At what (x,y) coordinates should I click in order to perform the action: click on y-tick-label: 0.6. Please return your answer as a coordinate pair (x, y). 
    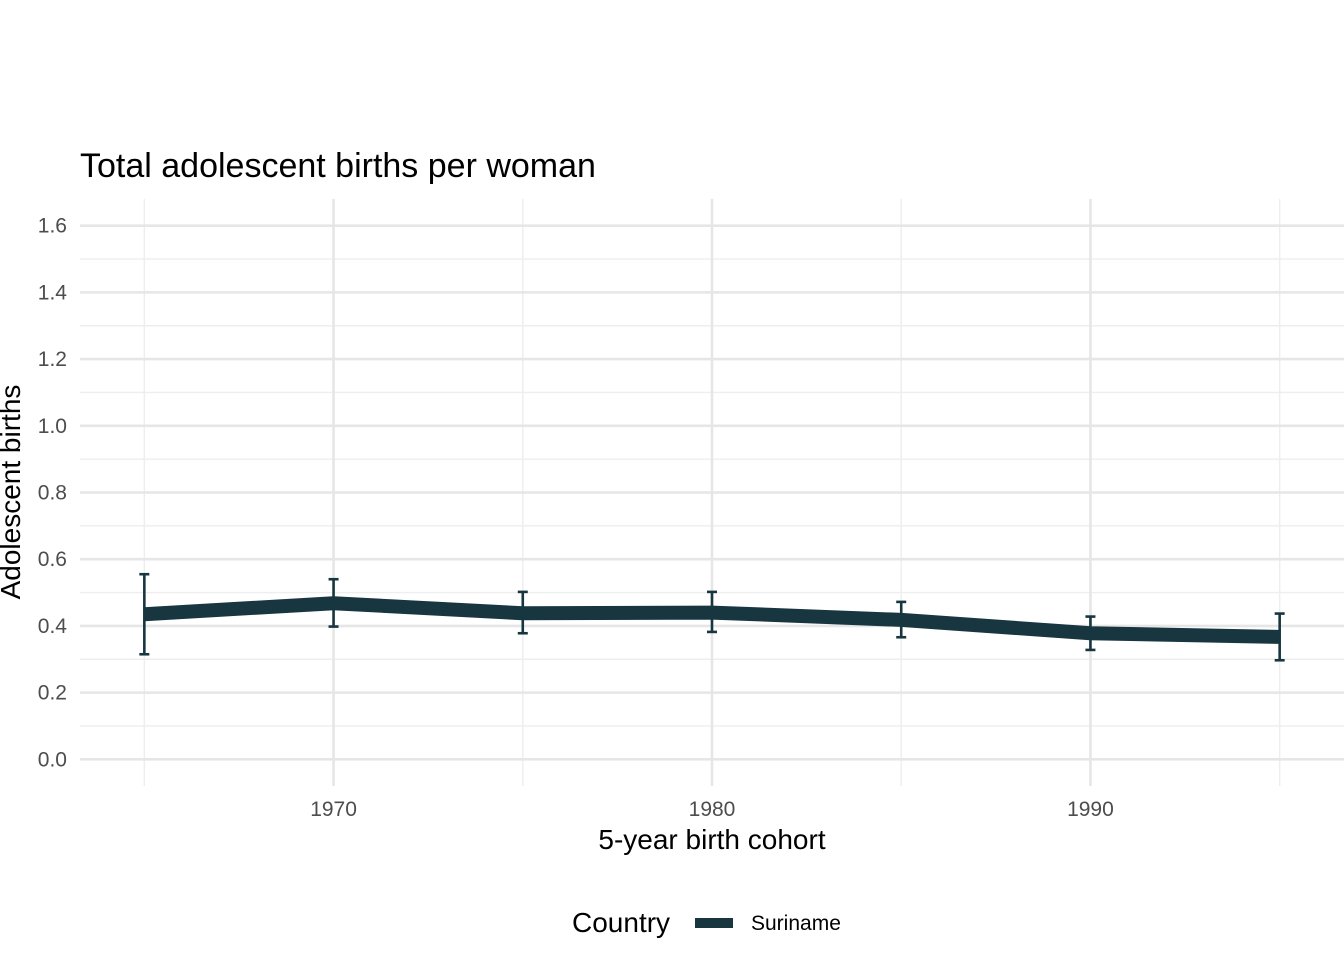
    Looking at the image, I should click on (52, 559).